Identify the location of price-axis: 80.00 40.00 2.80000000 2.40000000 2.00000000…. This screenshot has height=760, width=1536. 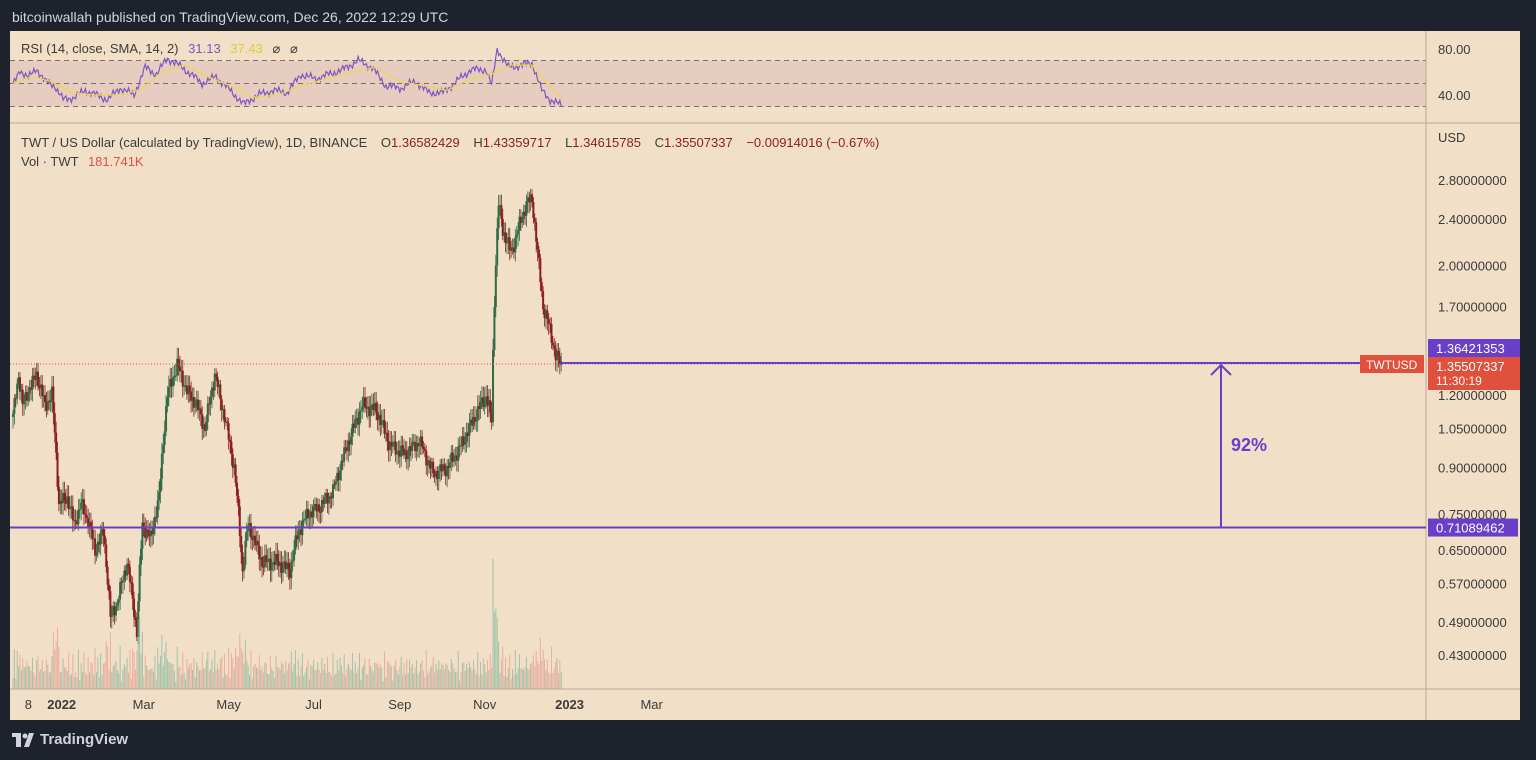
(1466, 375).